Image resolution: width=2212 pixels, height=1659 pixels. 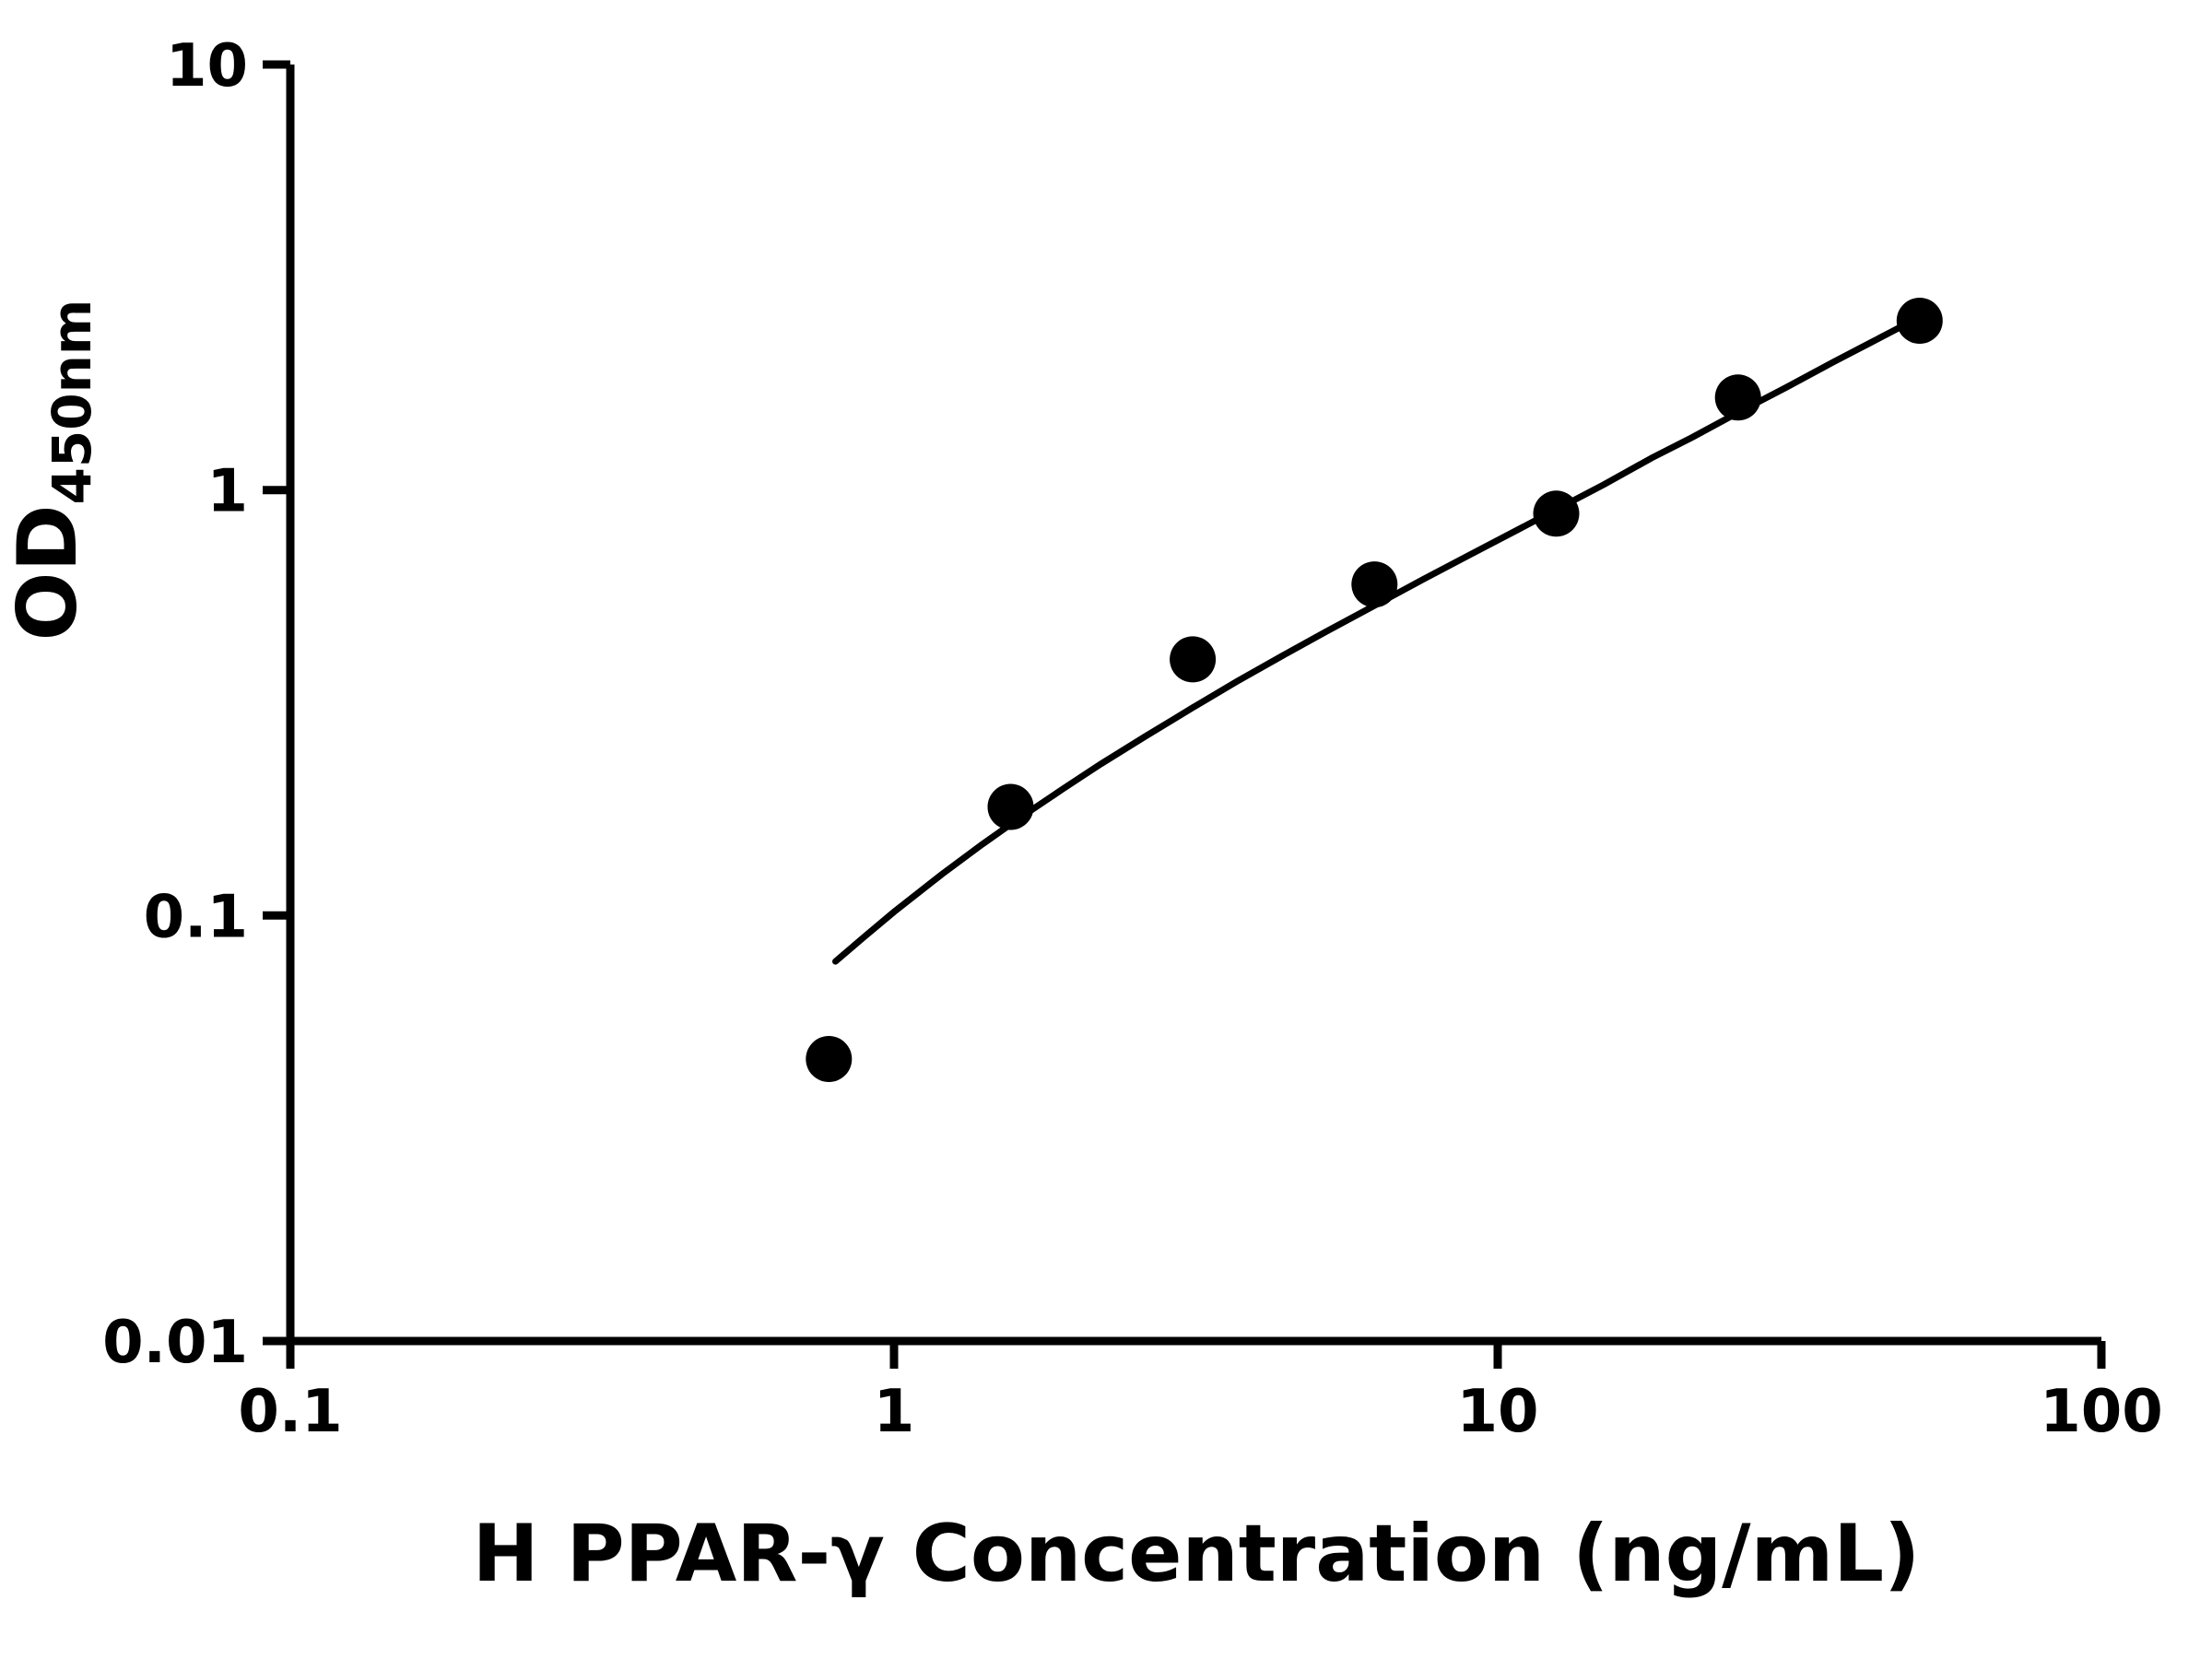 What do you see at coordinates (2101, 1412) in the screenshot?
I see `x-axis-tick-label: 100` at bounding box center [2101, 1412].